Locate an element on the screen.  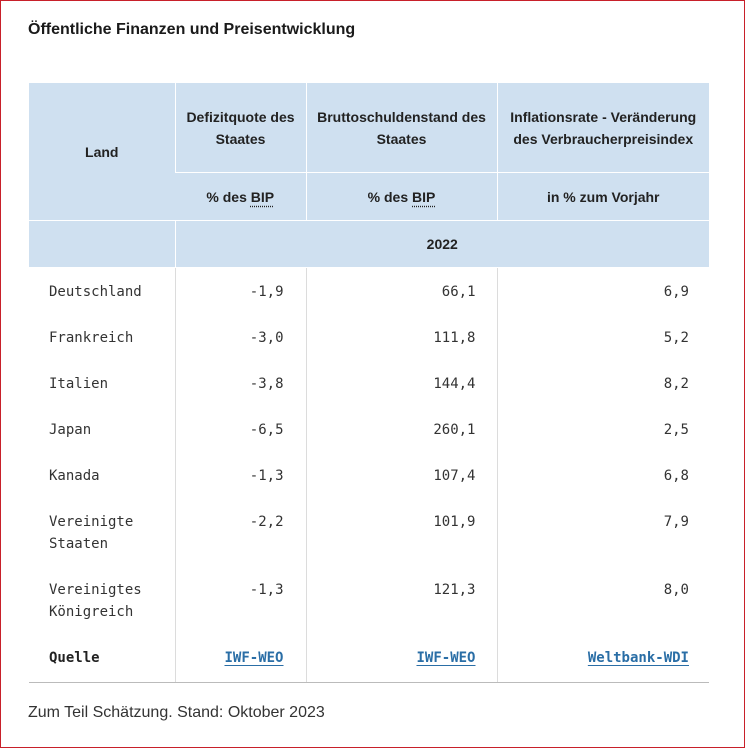
source-link-weltbank-wdi: Weltbank-WDI is located at coordinates (638, 658).